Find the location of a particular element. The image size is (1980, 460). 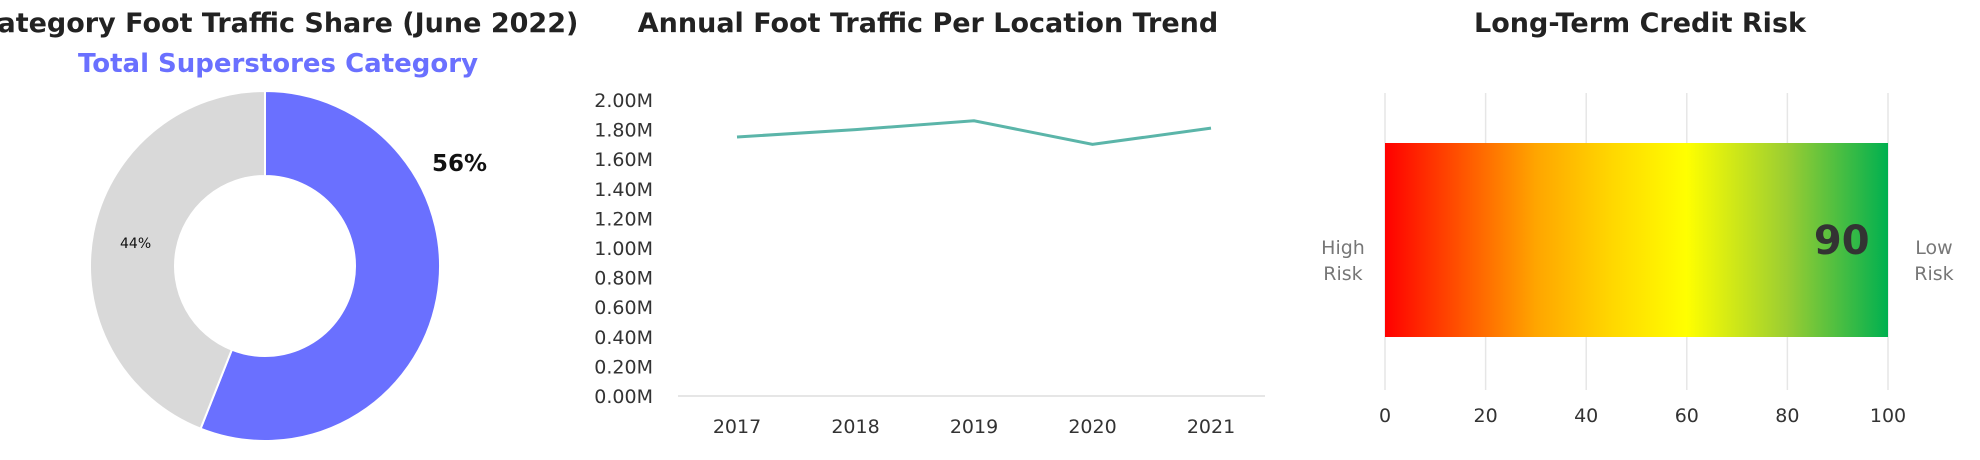

line-x-tick: 2021 is located at coordinates (1211, 427).